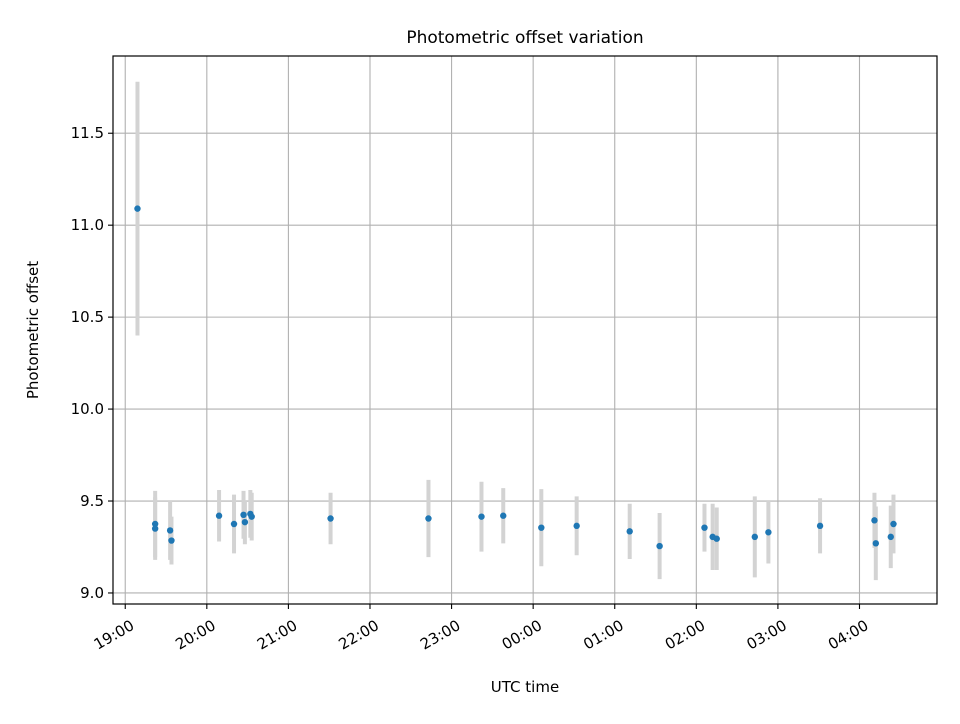 The width and height of the screenshot is (960, 724). What do you see at coordinates (525, 687) in the screenshot?
I see `x-axis-label: UTC time` at bounding box center [525, 687].